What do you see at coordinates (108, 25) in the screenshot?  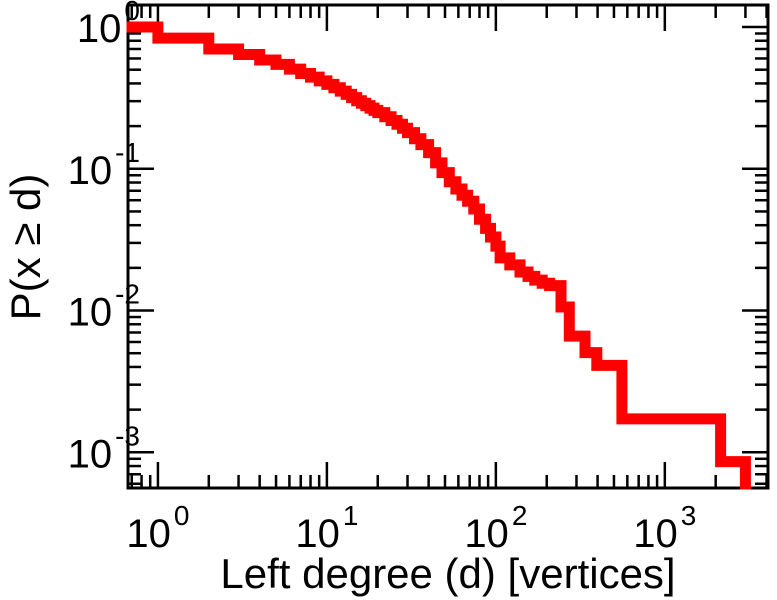 I see `y-tick-label-0: 10 0` at bounding box center [108, 25].